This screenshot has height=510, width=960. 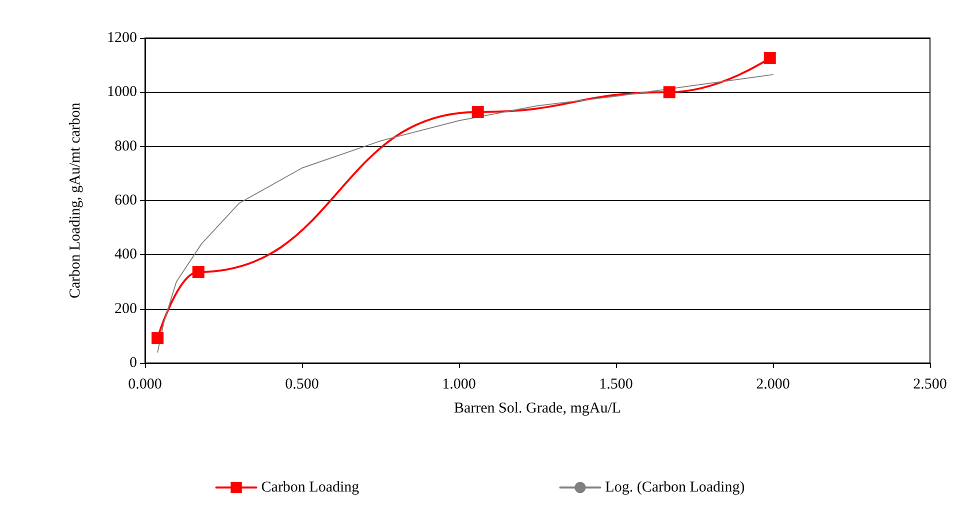 I want to click on y-tick-label: 1200, so click(x=122, y=38).